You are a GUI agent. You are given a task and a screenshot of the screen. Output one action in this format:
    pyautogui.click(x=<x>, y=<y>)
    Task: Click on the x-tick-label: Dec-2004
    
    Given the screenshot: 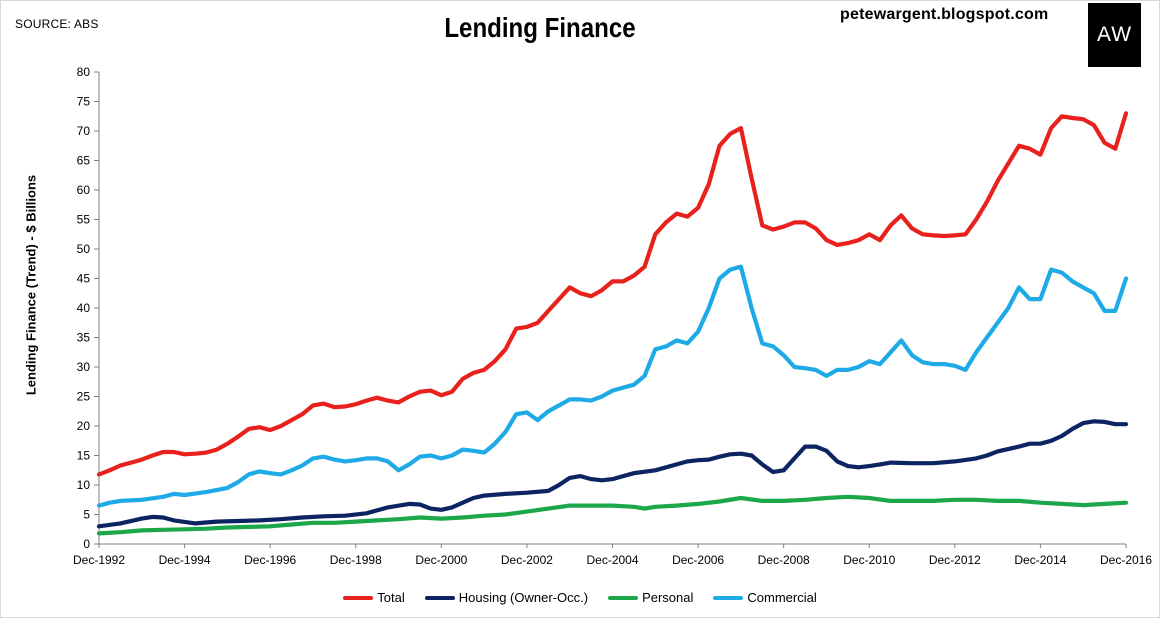 What is the action you would take?
    pyautogui.click(x=612, y=560)
    